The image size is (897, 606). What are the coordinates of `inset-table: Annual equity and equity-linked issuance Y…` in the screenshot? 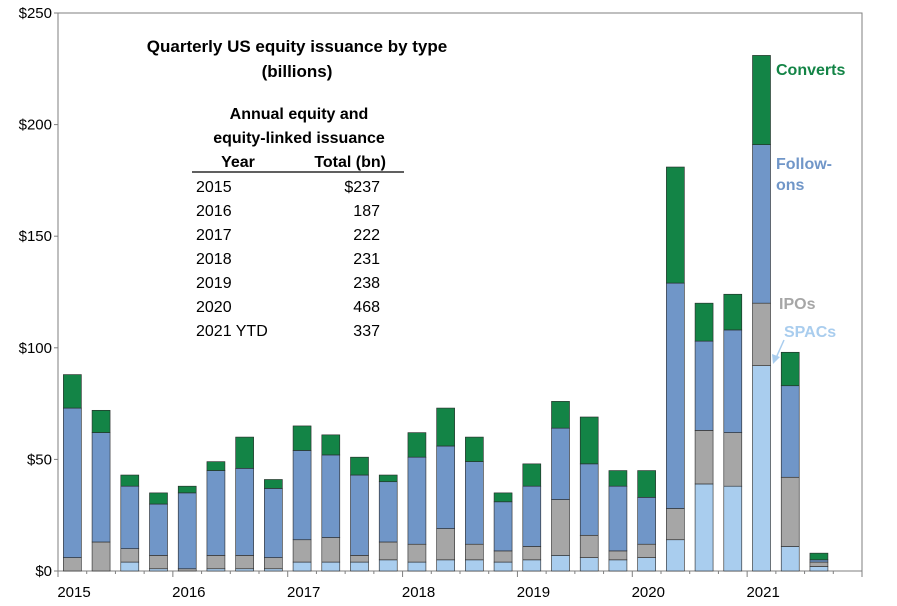 It's located at (298, 223).